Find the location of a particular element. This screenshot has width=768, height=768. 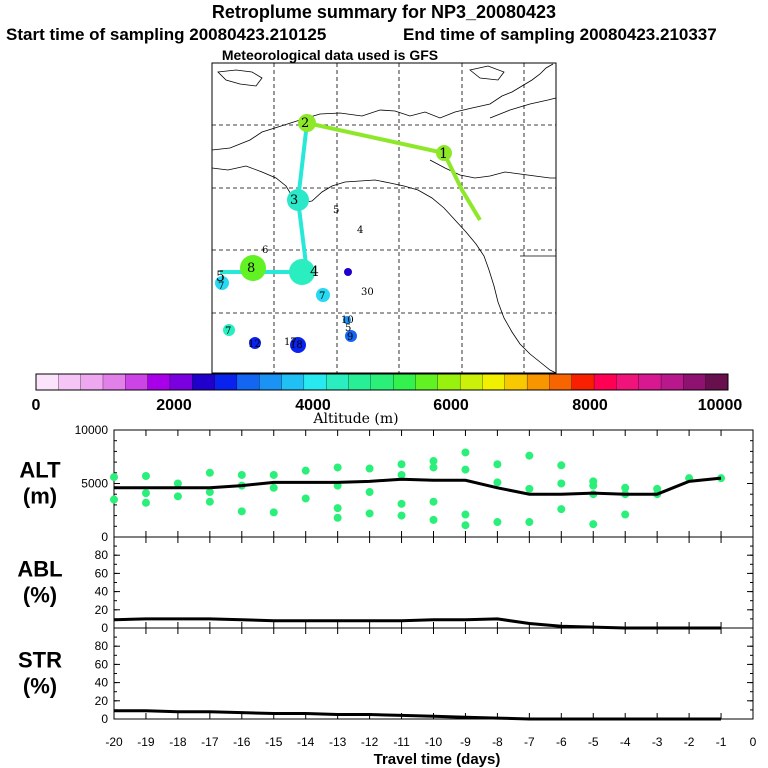

y-tick-label: 60 is located at coordinates (102, 664).